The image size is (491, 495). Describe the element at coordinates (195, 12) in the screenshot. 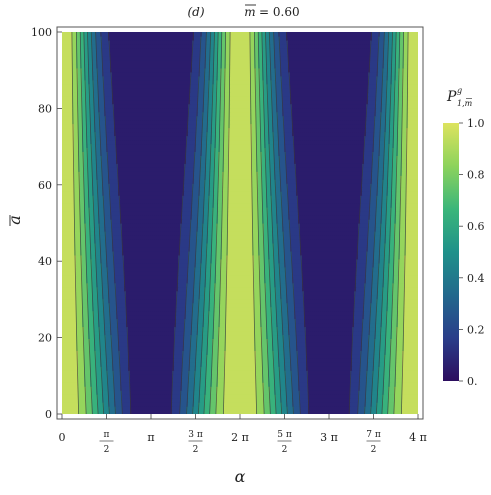

I see `panel-label: (d)` at that location.